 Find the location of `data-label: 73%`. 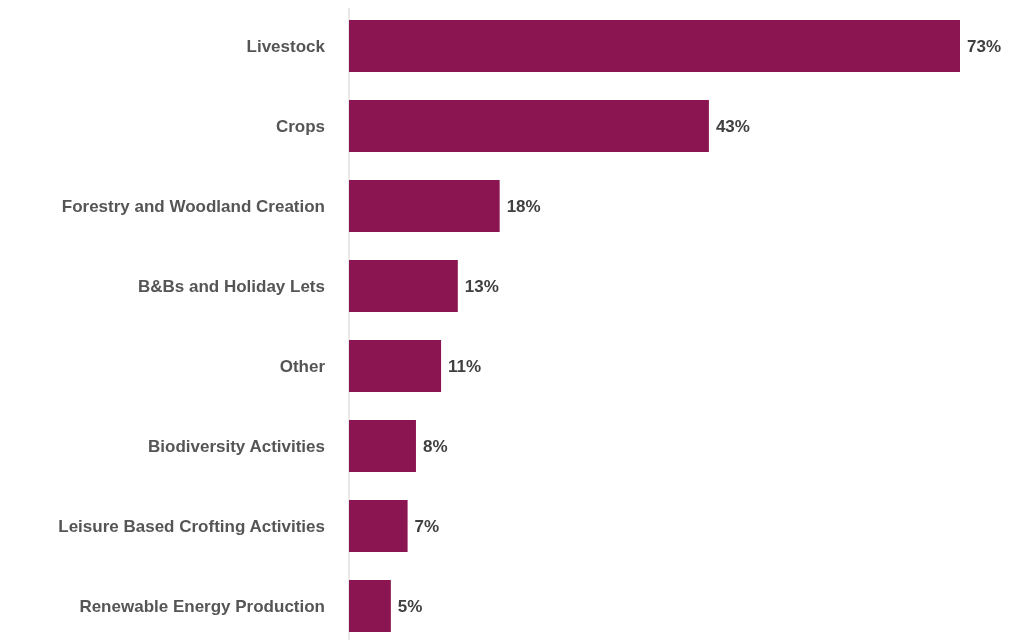

data-label: 73% is located at coordinates (984, 46).